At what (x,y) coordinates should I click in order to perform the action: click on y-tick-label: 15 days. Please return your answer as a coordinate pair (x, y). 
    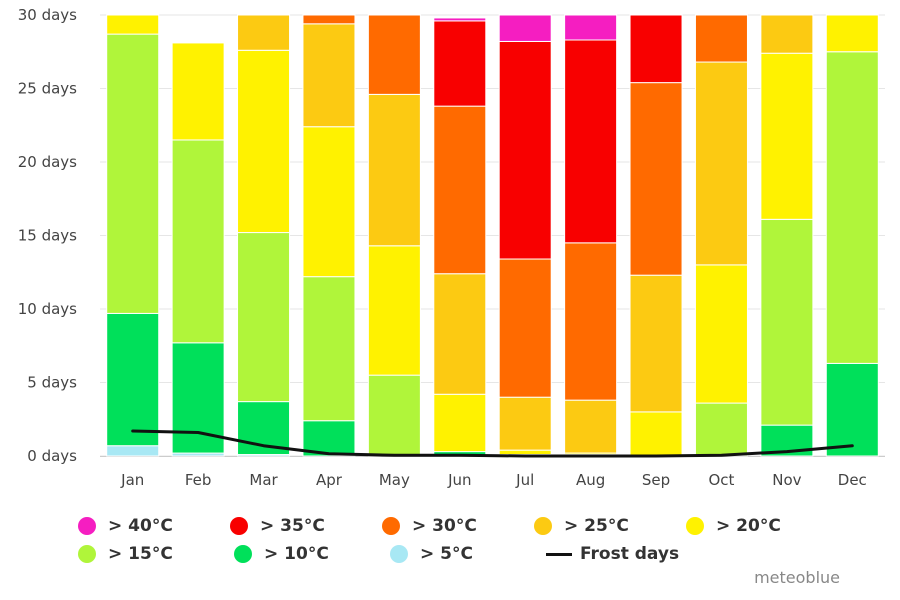
    Looking at the image, I should click on (47, 236).